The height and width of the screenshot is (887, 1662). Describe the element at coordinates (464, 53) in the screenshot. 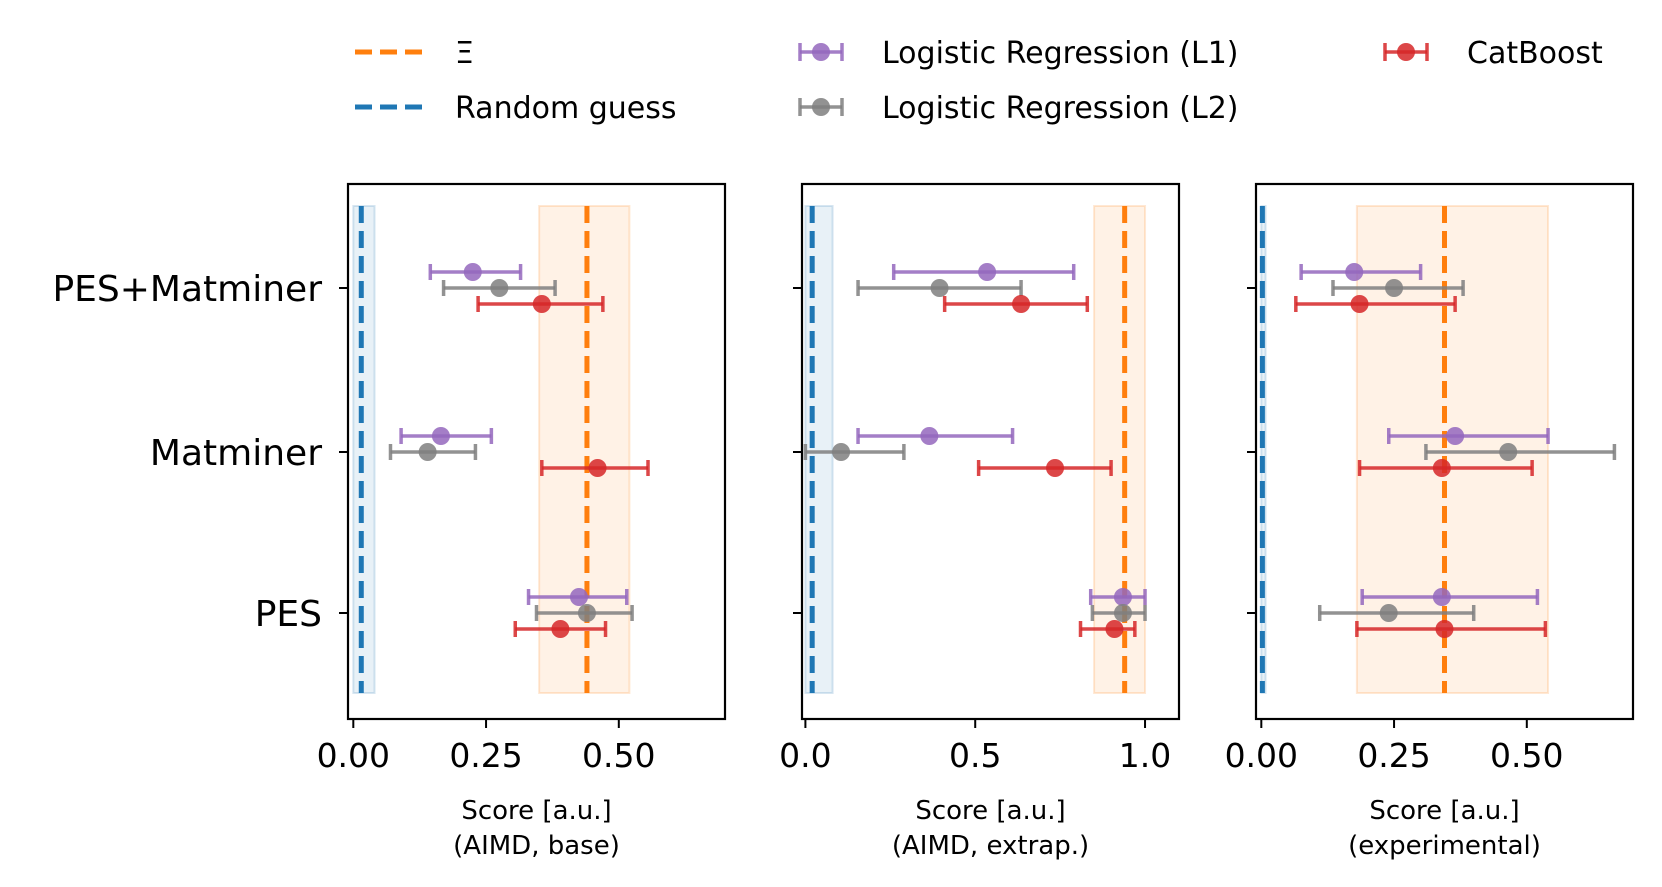

I see `legend-label: Ξ` at that location.